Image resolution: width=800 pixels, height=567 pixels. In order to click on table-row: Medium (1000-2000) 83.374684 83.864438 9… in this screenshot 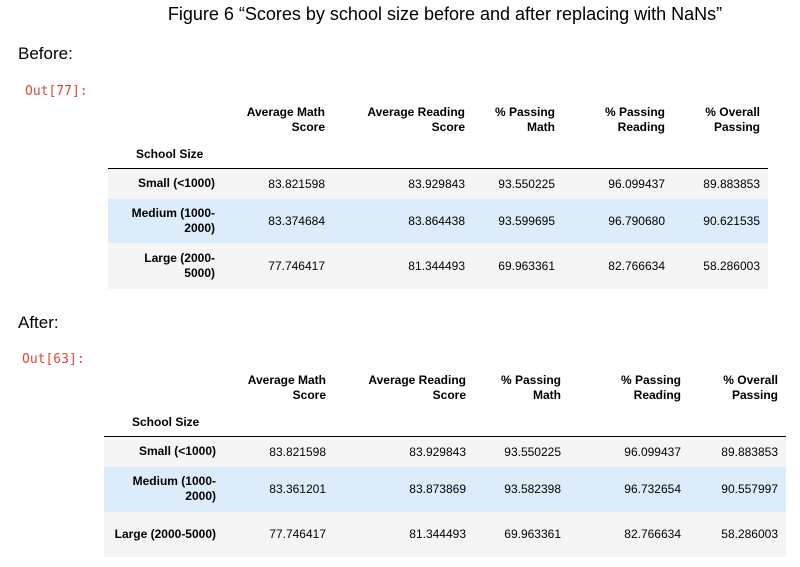, I will do `click(438, 220)`.